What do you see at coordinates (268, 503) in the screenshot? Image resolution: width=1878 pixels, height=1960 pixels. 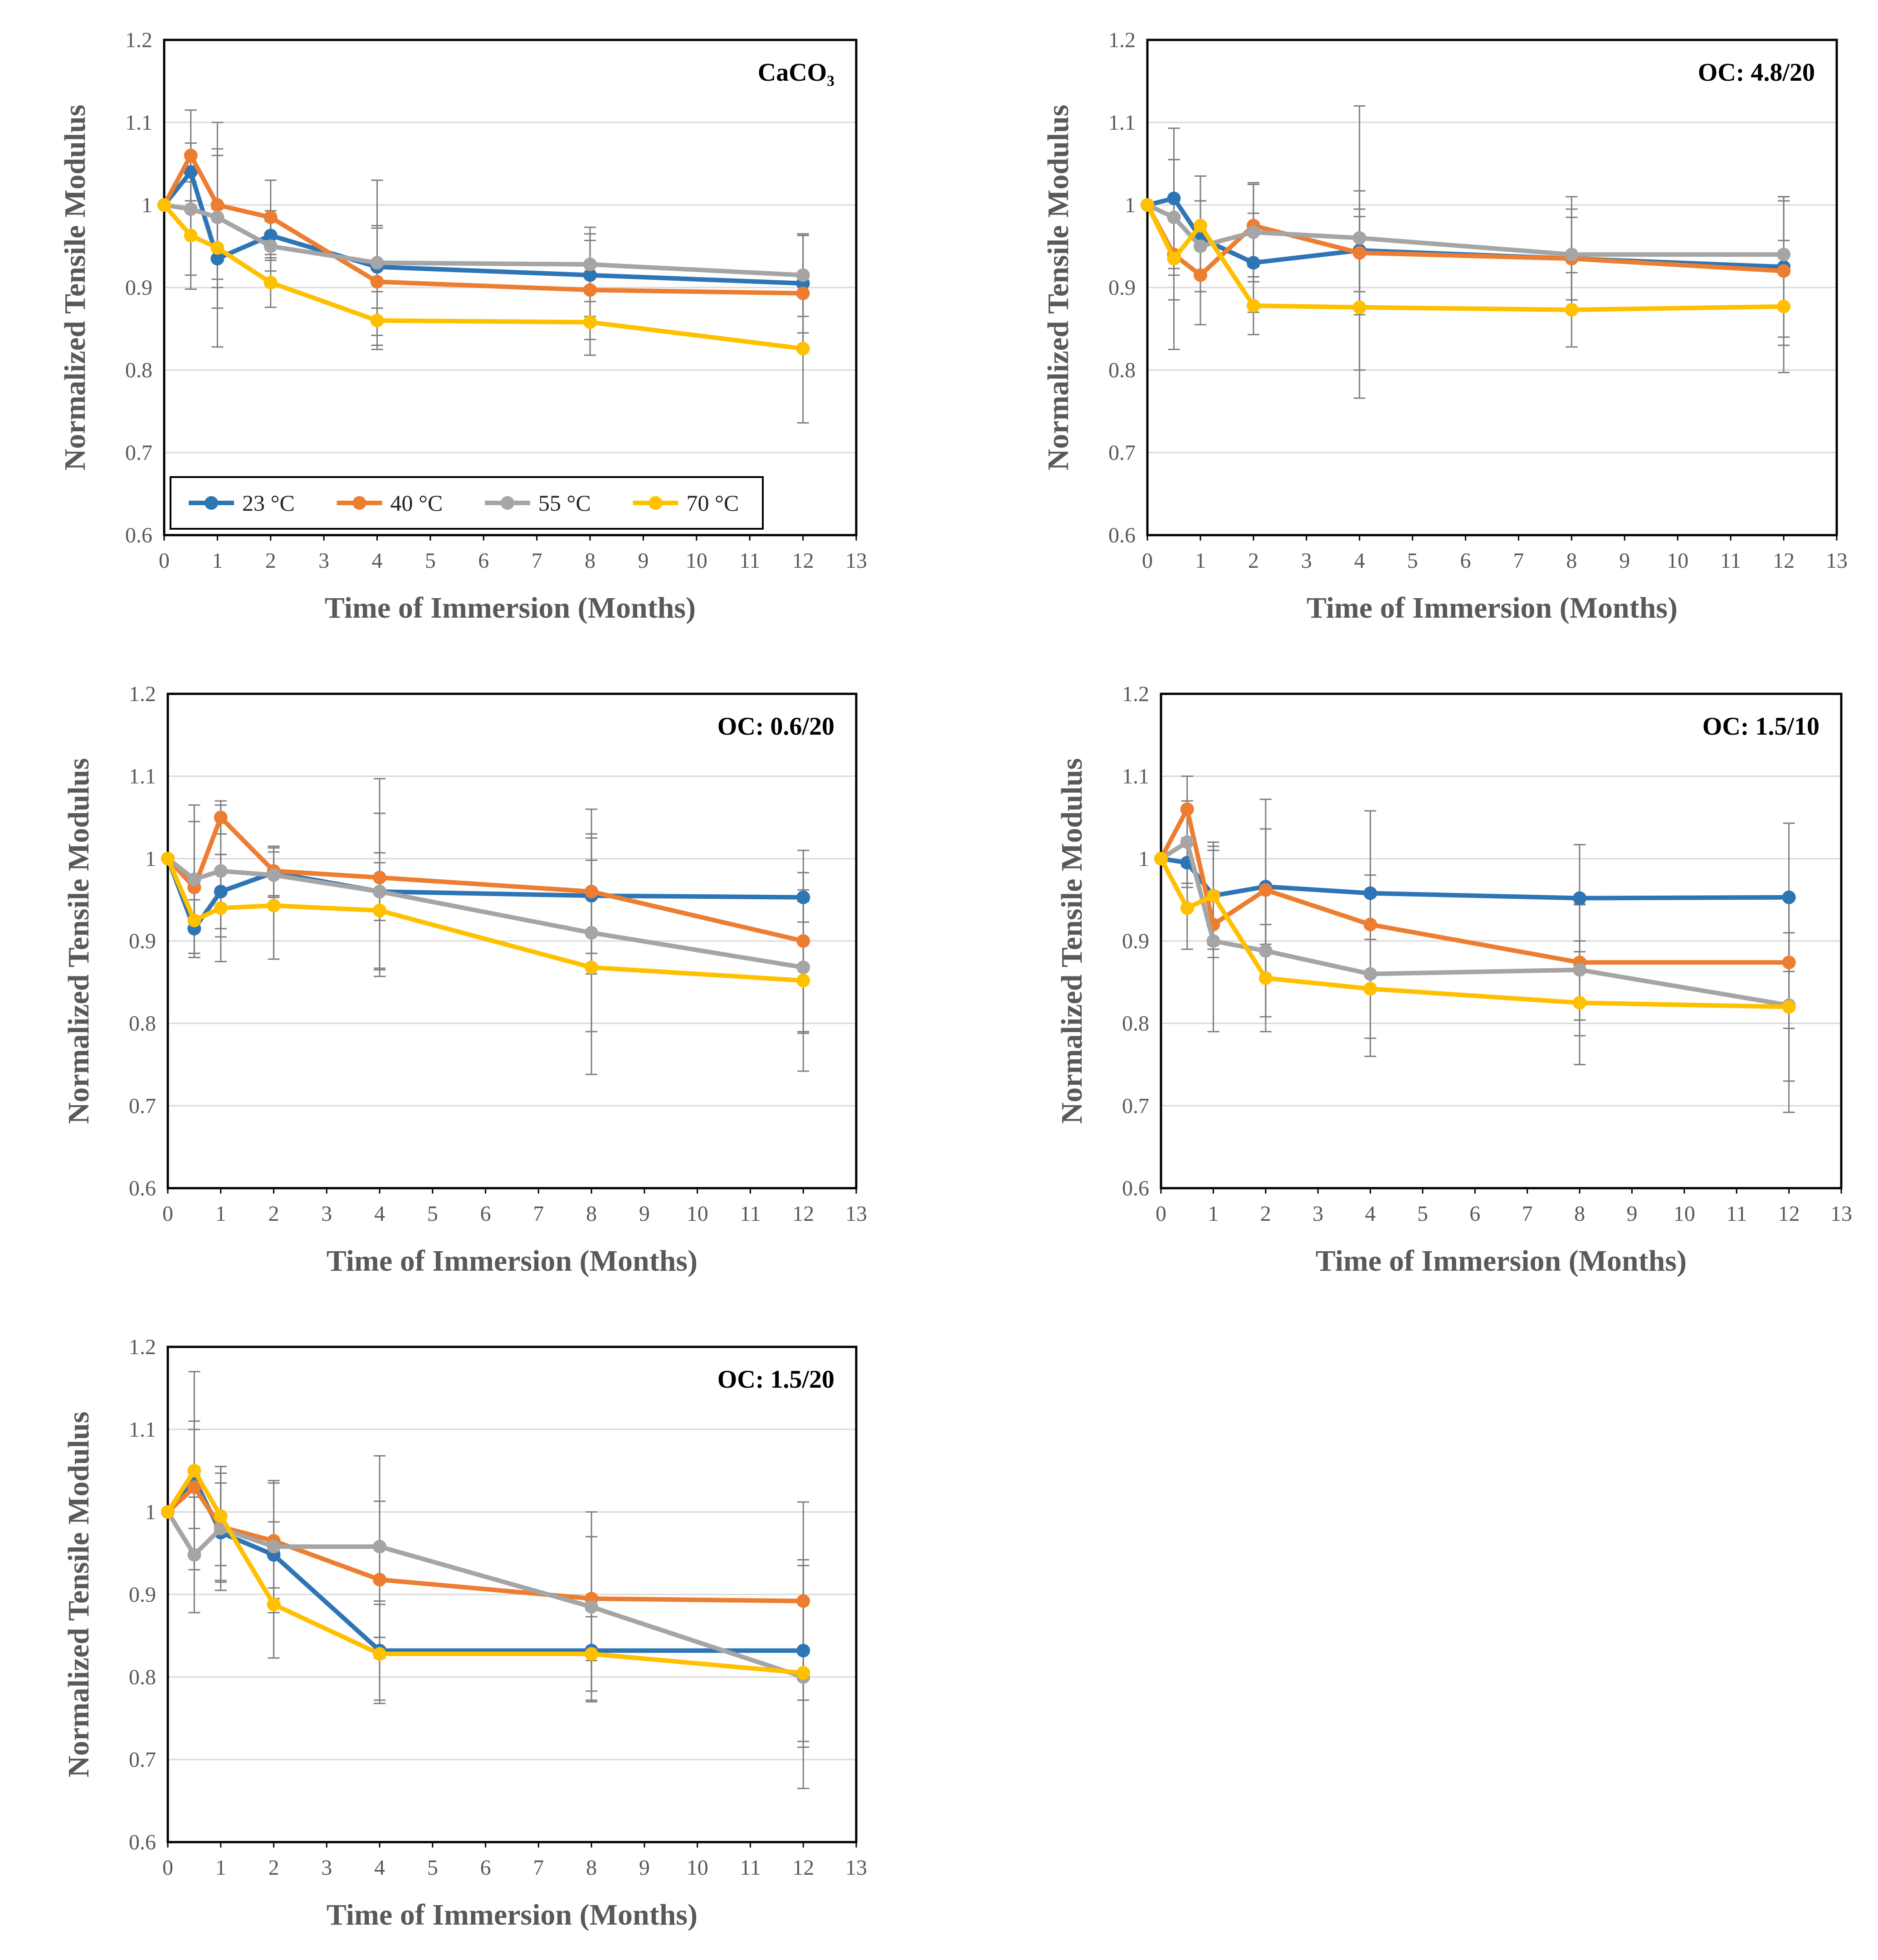 I see `legend-label: 23 °C` at bounding box center [268, 503].